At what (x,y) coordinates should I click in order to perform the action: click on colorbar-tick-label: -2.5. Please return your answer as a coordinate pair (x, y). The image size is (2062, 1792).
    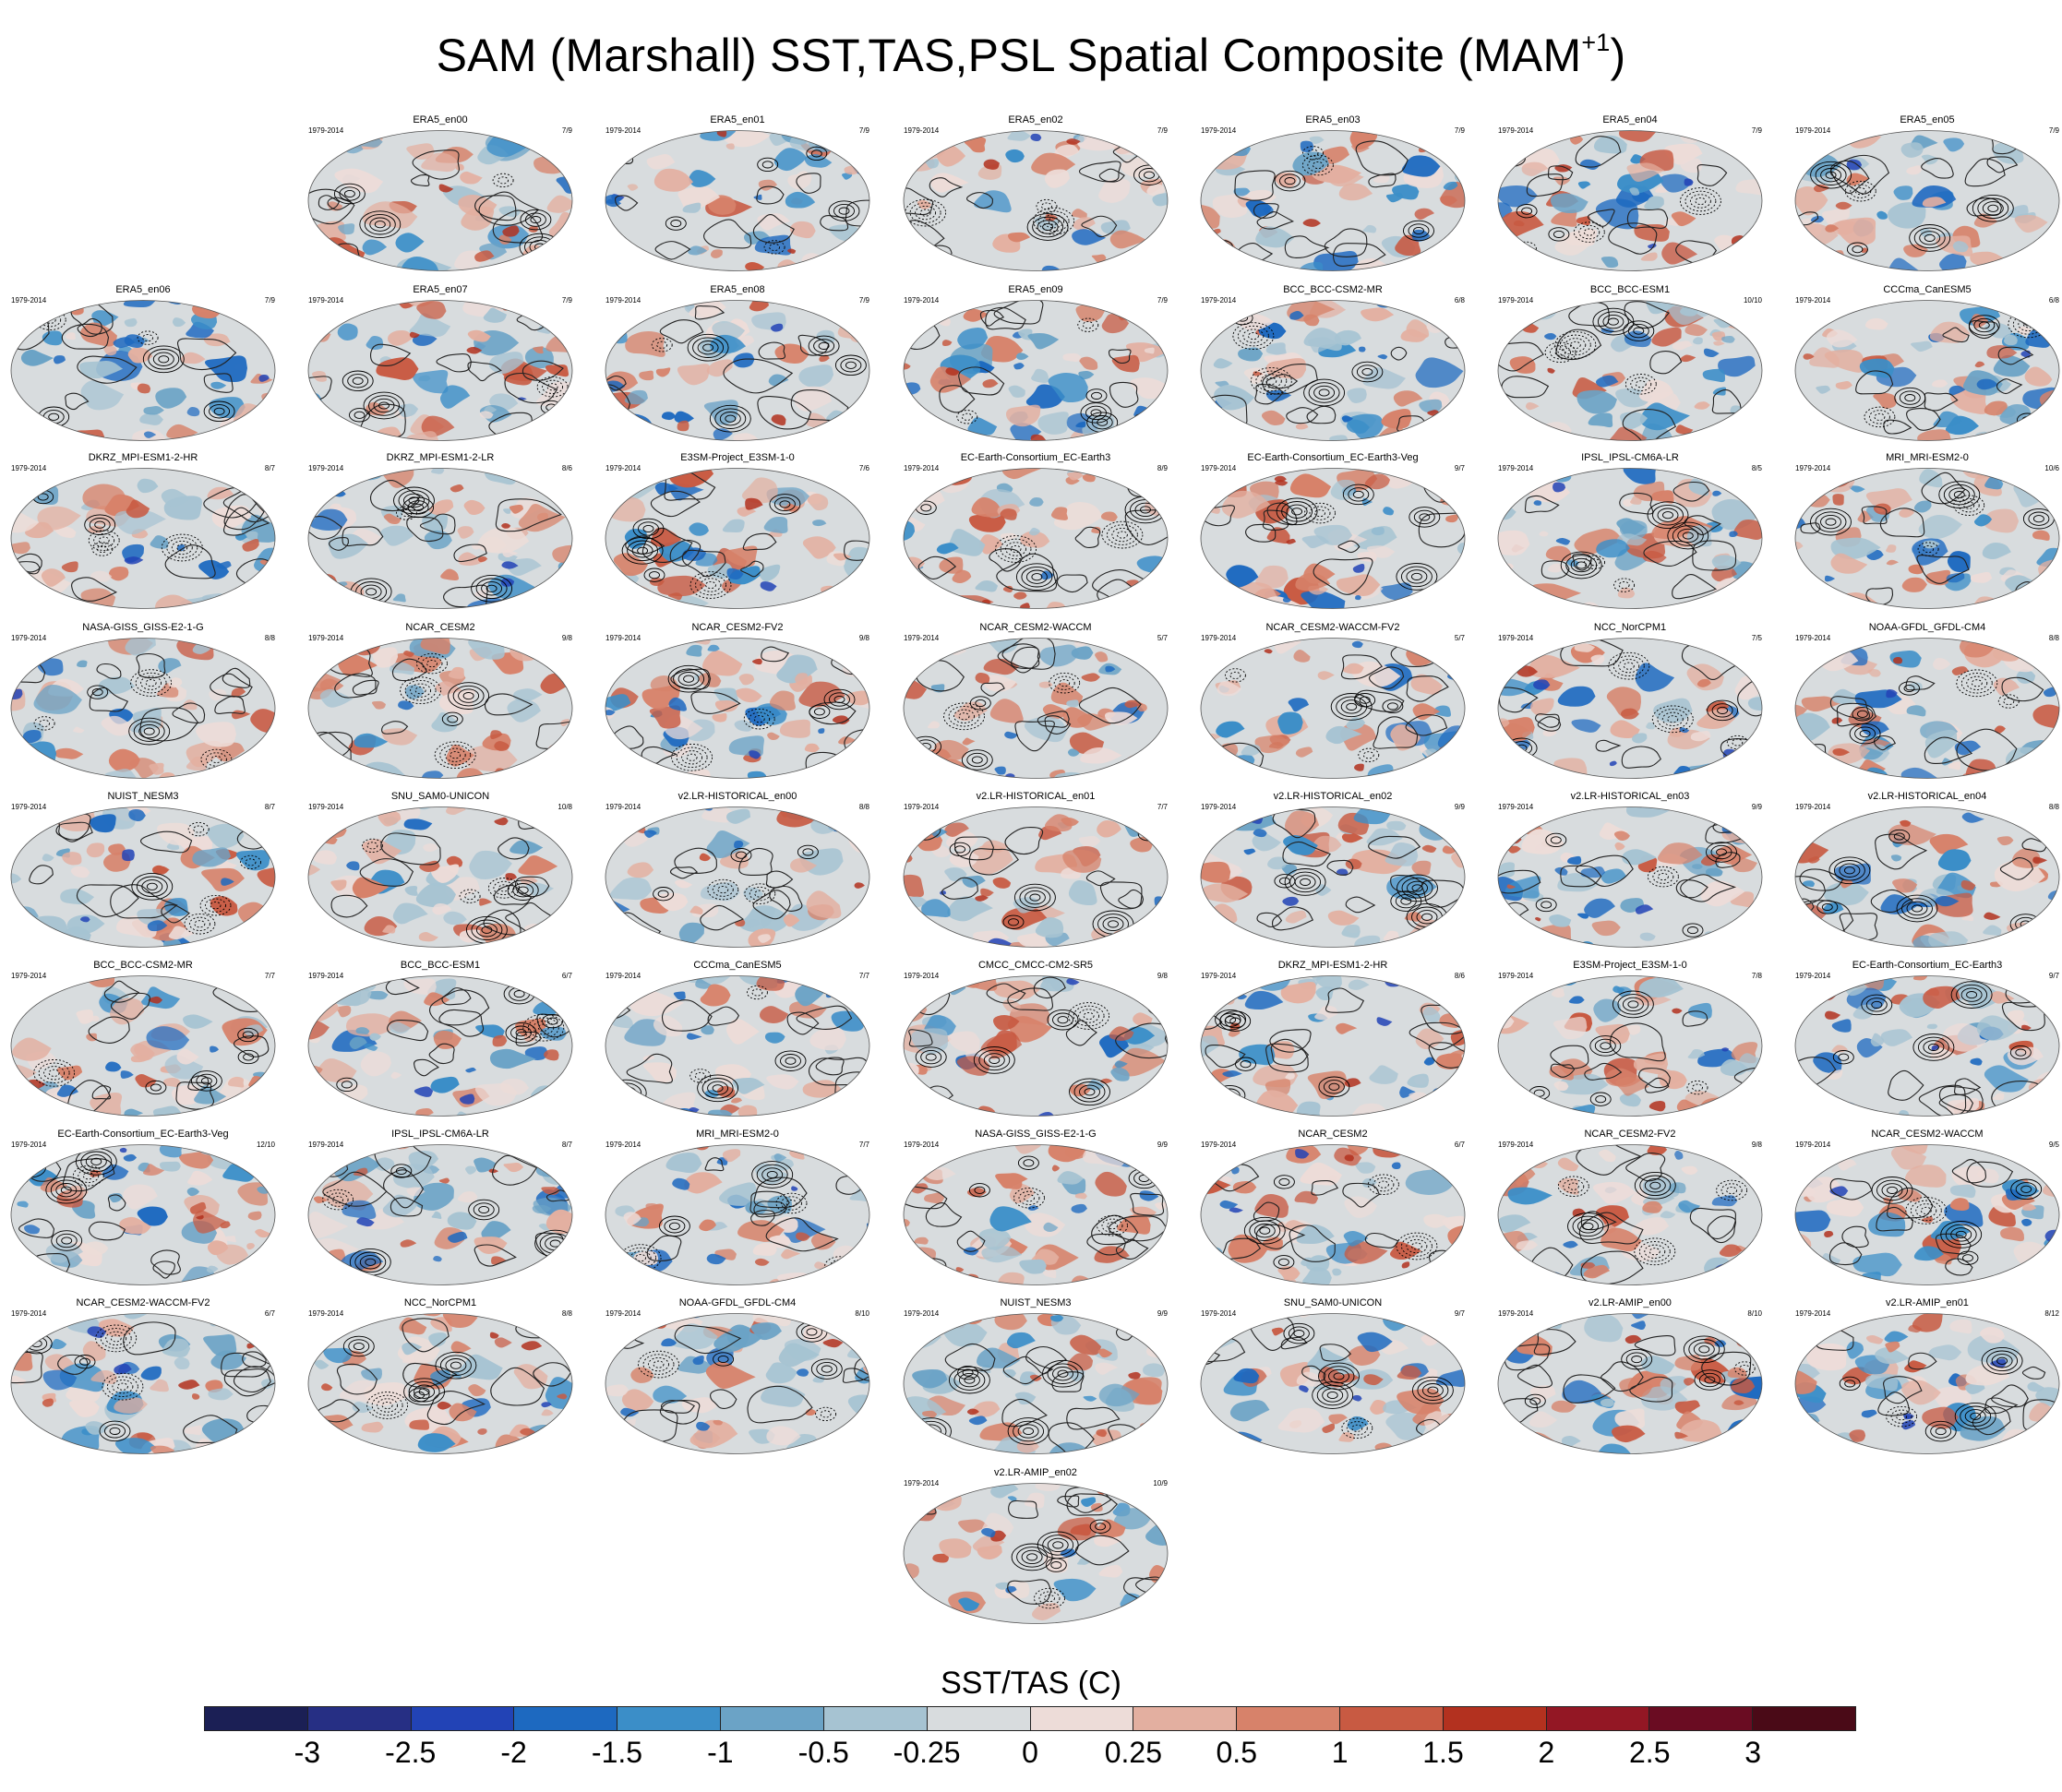
    Looking at the image, I should click on (411, 1753).